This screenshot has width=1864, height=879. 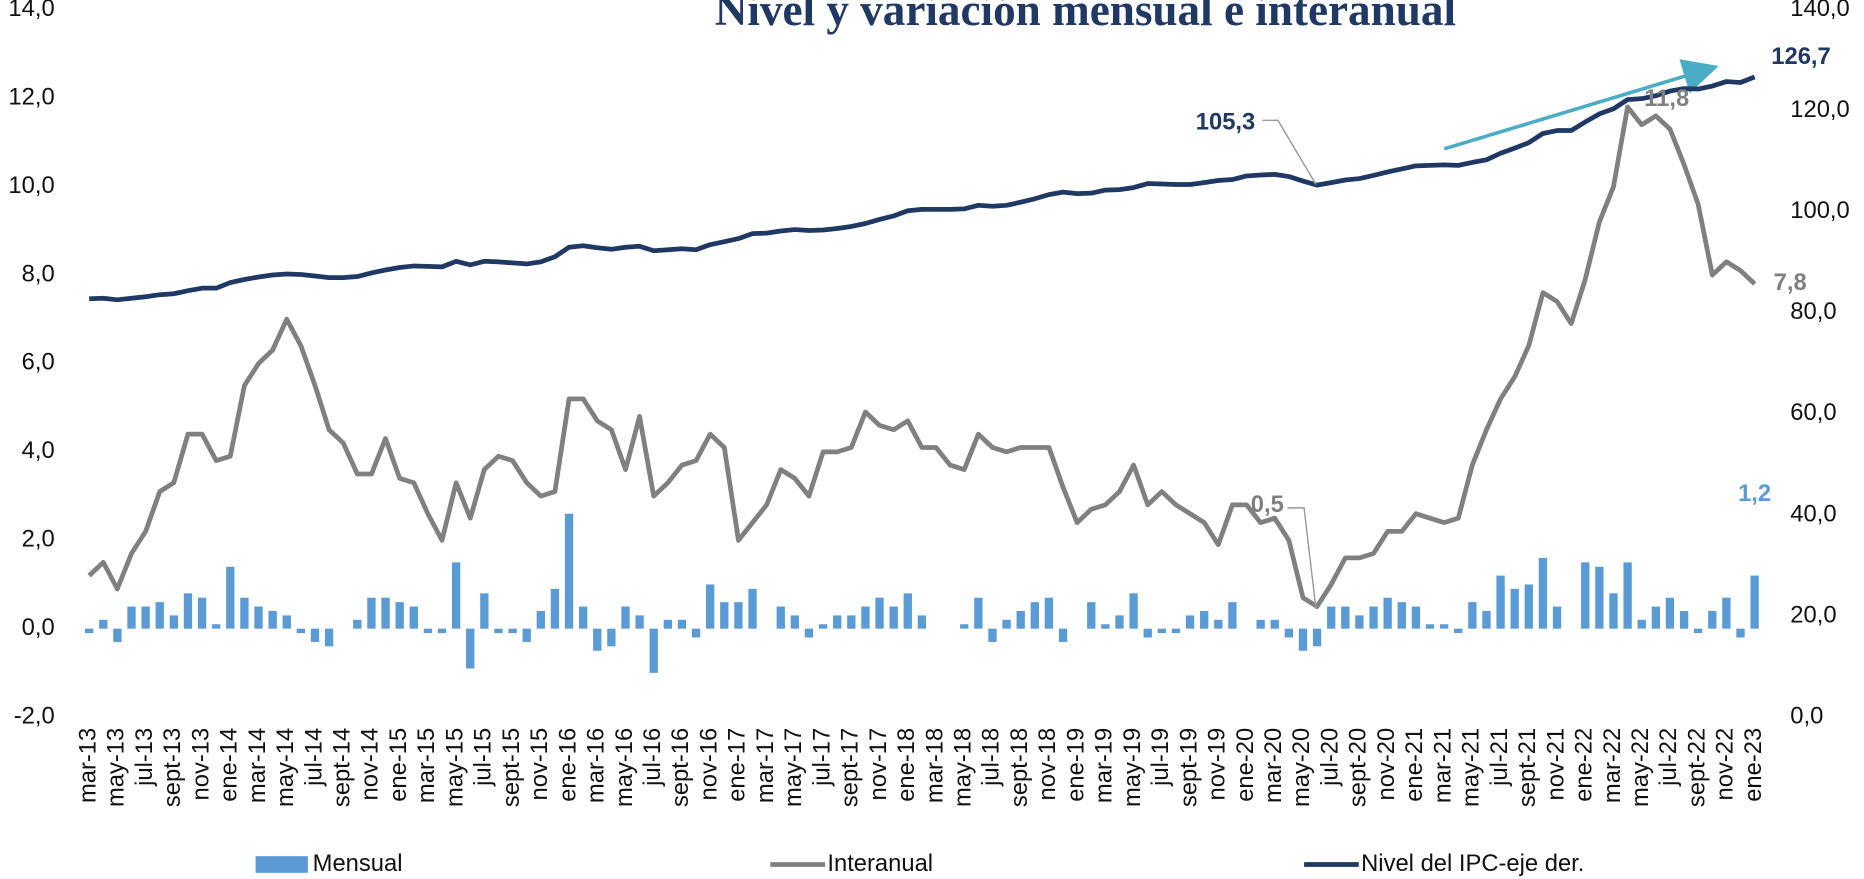 What do you see at coordinates (38, 273) in the screenshot?
I see `y-tick-label: 8,0` at bounding box center [38, 273].